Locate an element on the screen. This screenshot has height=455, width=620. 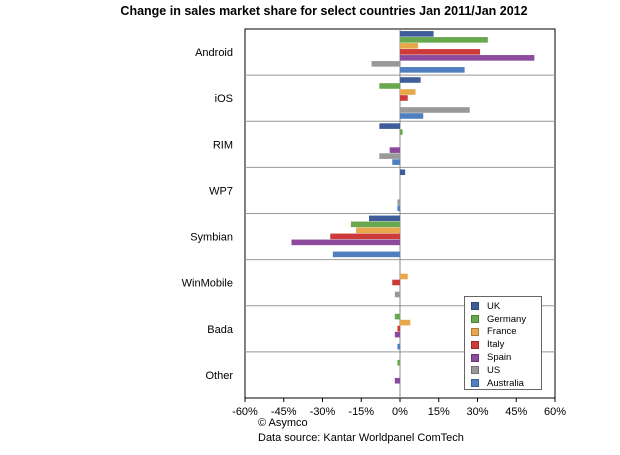
category-label: Bada is located at coordinates (220, 330).